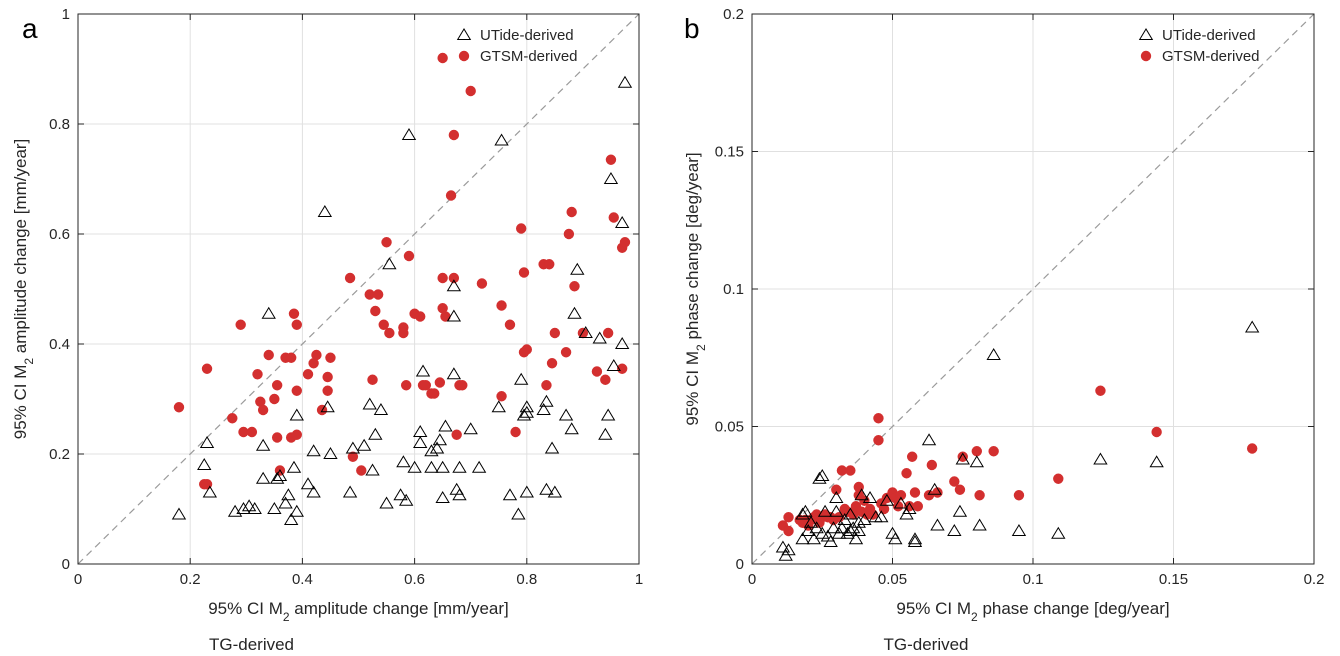  What do you see at coordinates (517, 46) in the screenshot?
I see `legend: UTide-derived GTSM-derived` at bounding box center [517, 46].